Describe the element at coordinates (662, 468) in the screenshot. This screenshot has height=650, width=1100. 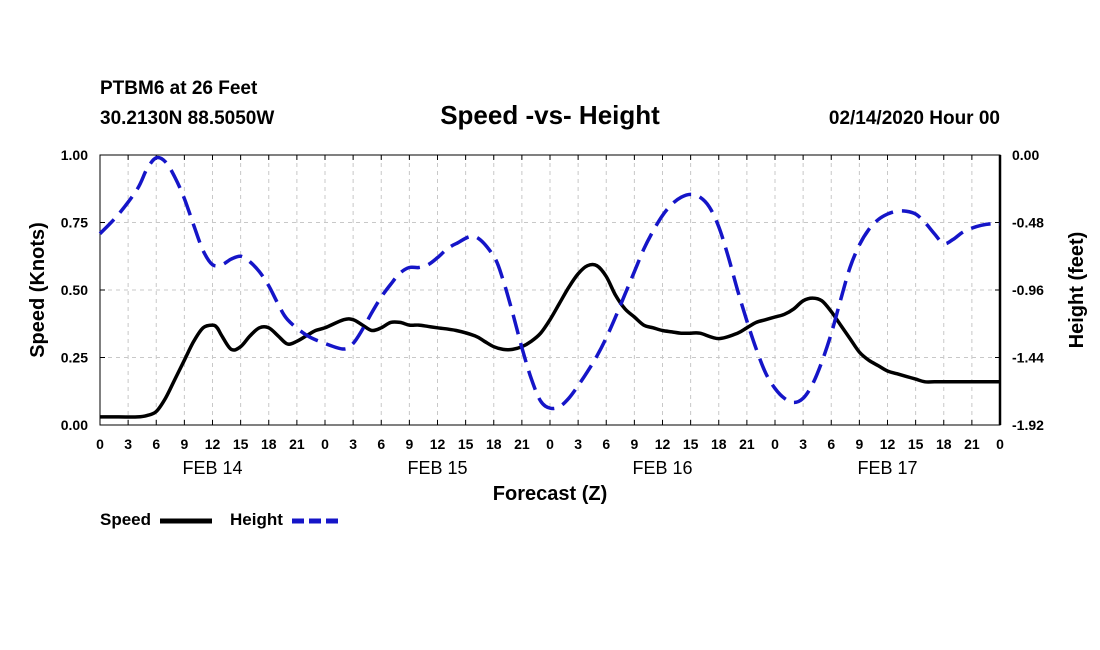
I see `day-label: FEB 16` at that location.